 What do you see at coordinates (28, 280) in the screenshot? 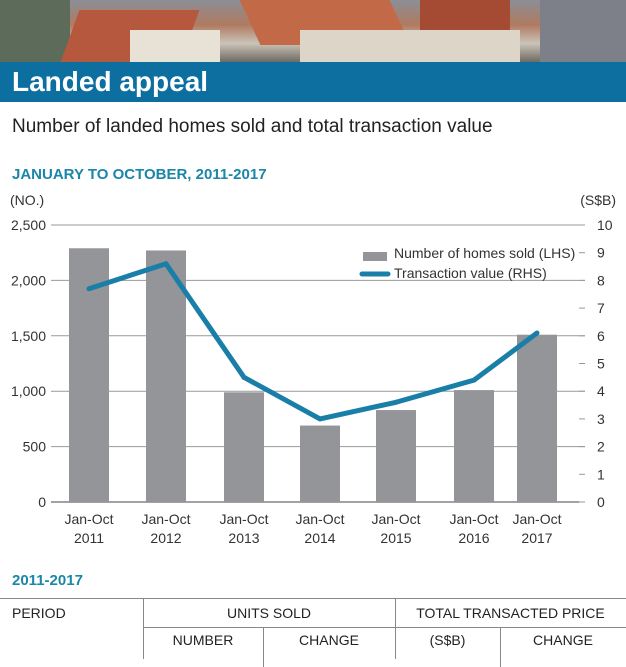
I see `left-tick-label: 2,000` at bounding box center [28, 280].